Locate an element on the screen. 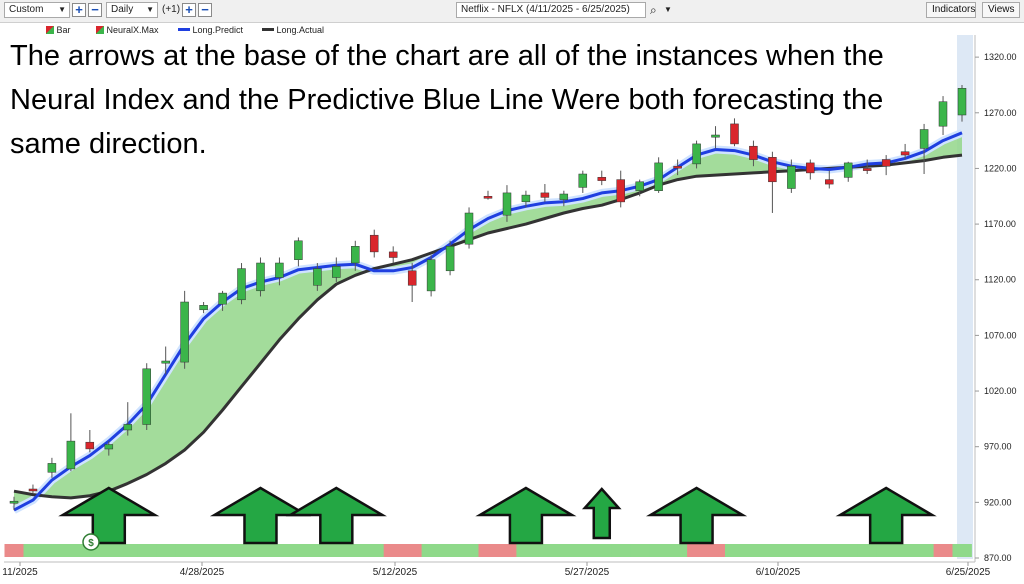 The image size is (1024, 584). y-tick-label: 1270.00 is located at coordinates (1000, 113).